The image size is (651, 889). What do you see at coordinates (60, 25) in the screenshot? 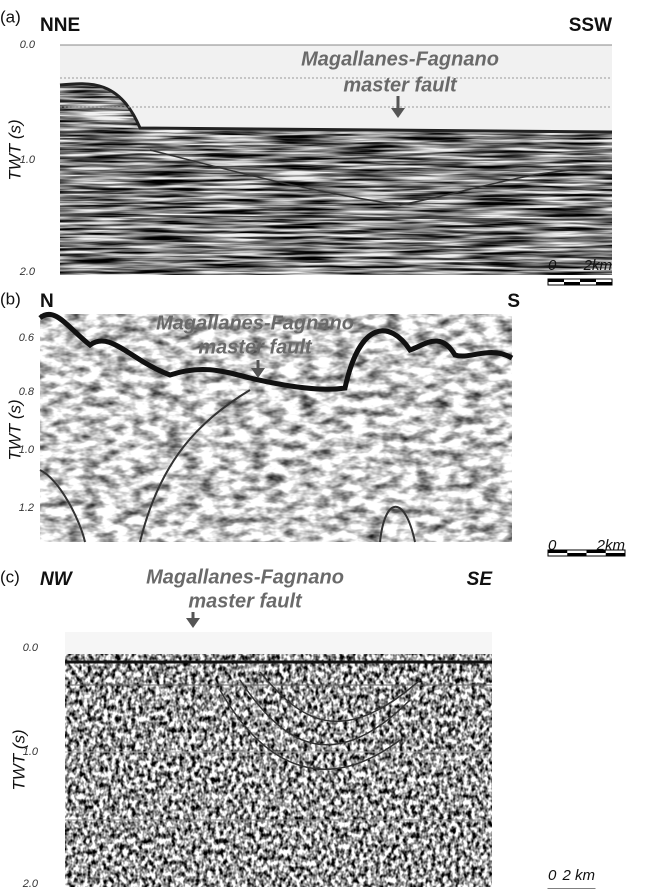
I see `direction-left: NNE` at bounding box center [60, 25].